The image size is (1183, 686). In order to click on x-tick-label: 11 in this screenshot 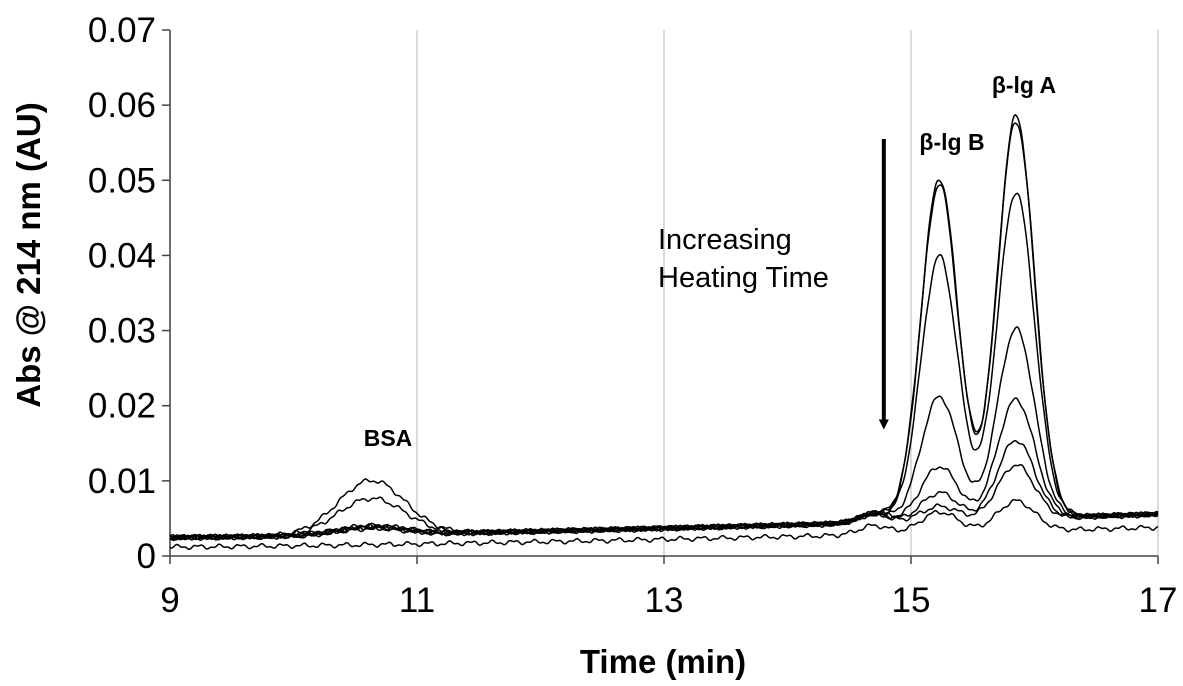, I will do `click(417, 600)`.